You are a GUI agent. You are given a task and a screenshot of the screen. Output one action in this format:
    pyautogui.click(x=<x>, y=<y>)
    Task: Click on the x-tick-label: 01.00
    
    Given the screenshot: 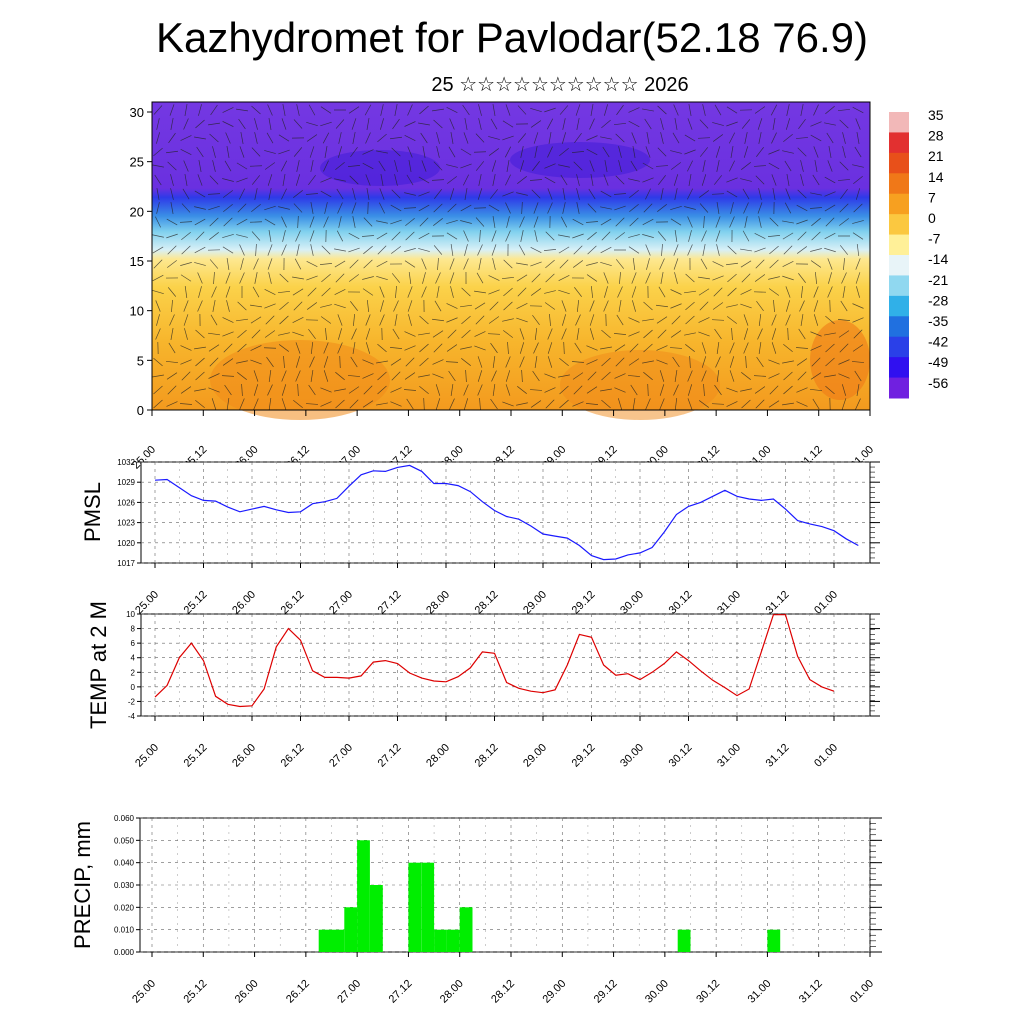 What is the action you would take?
    pyautogui.click(x=826, y=756)
    